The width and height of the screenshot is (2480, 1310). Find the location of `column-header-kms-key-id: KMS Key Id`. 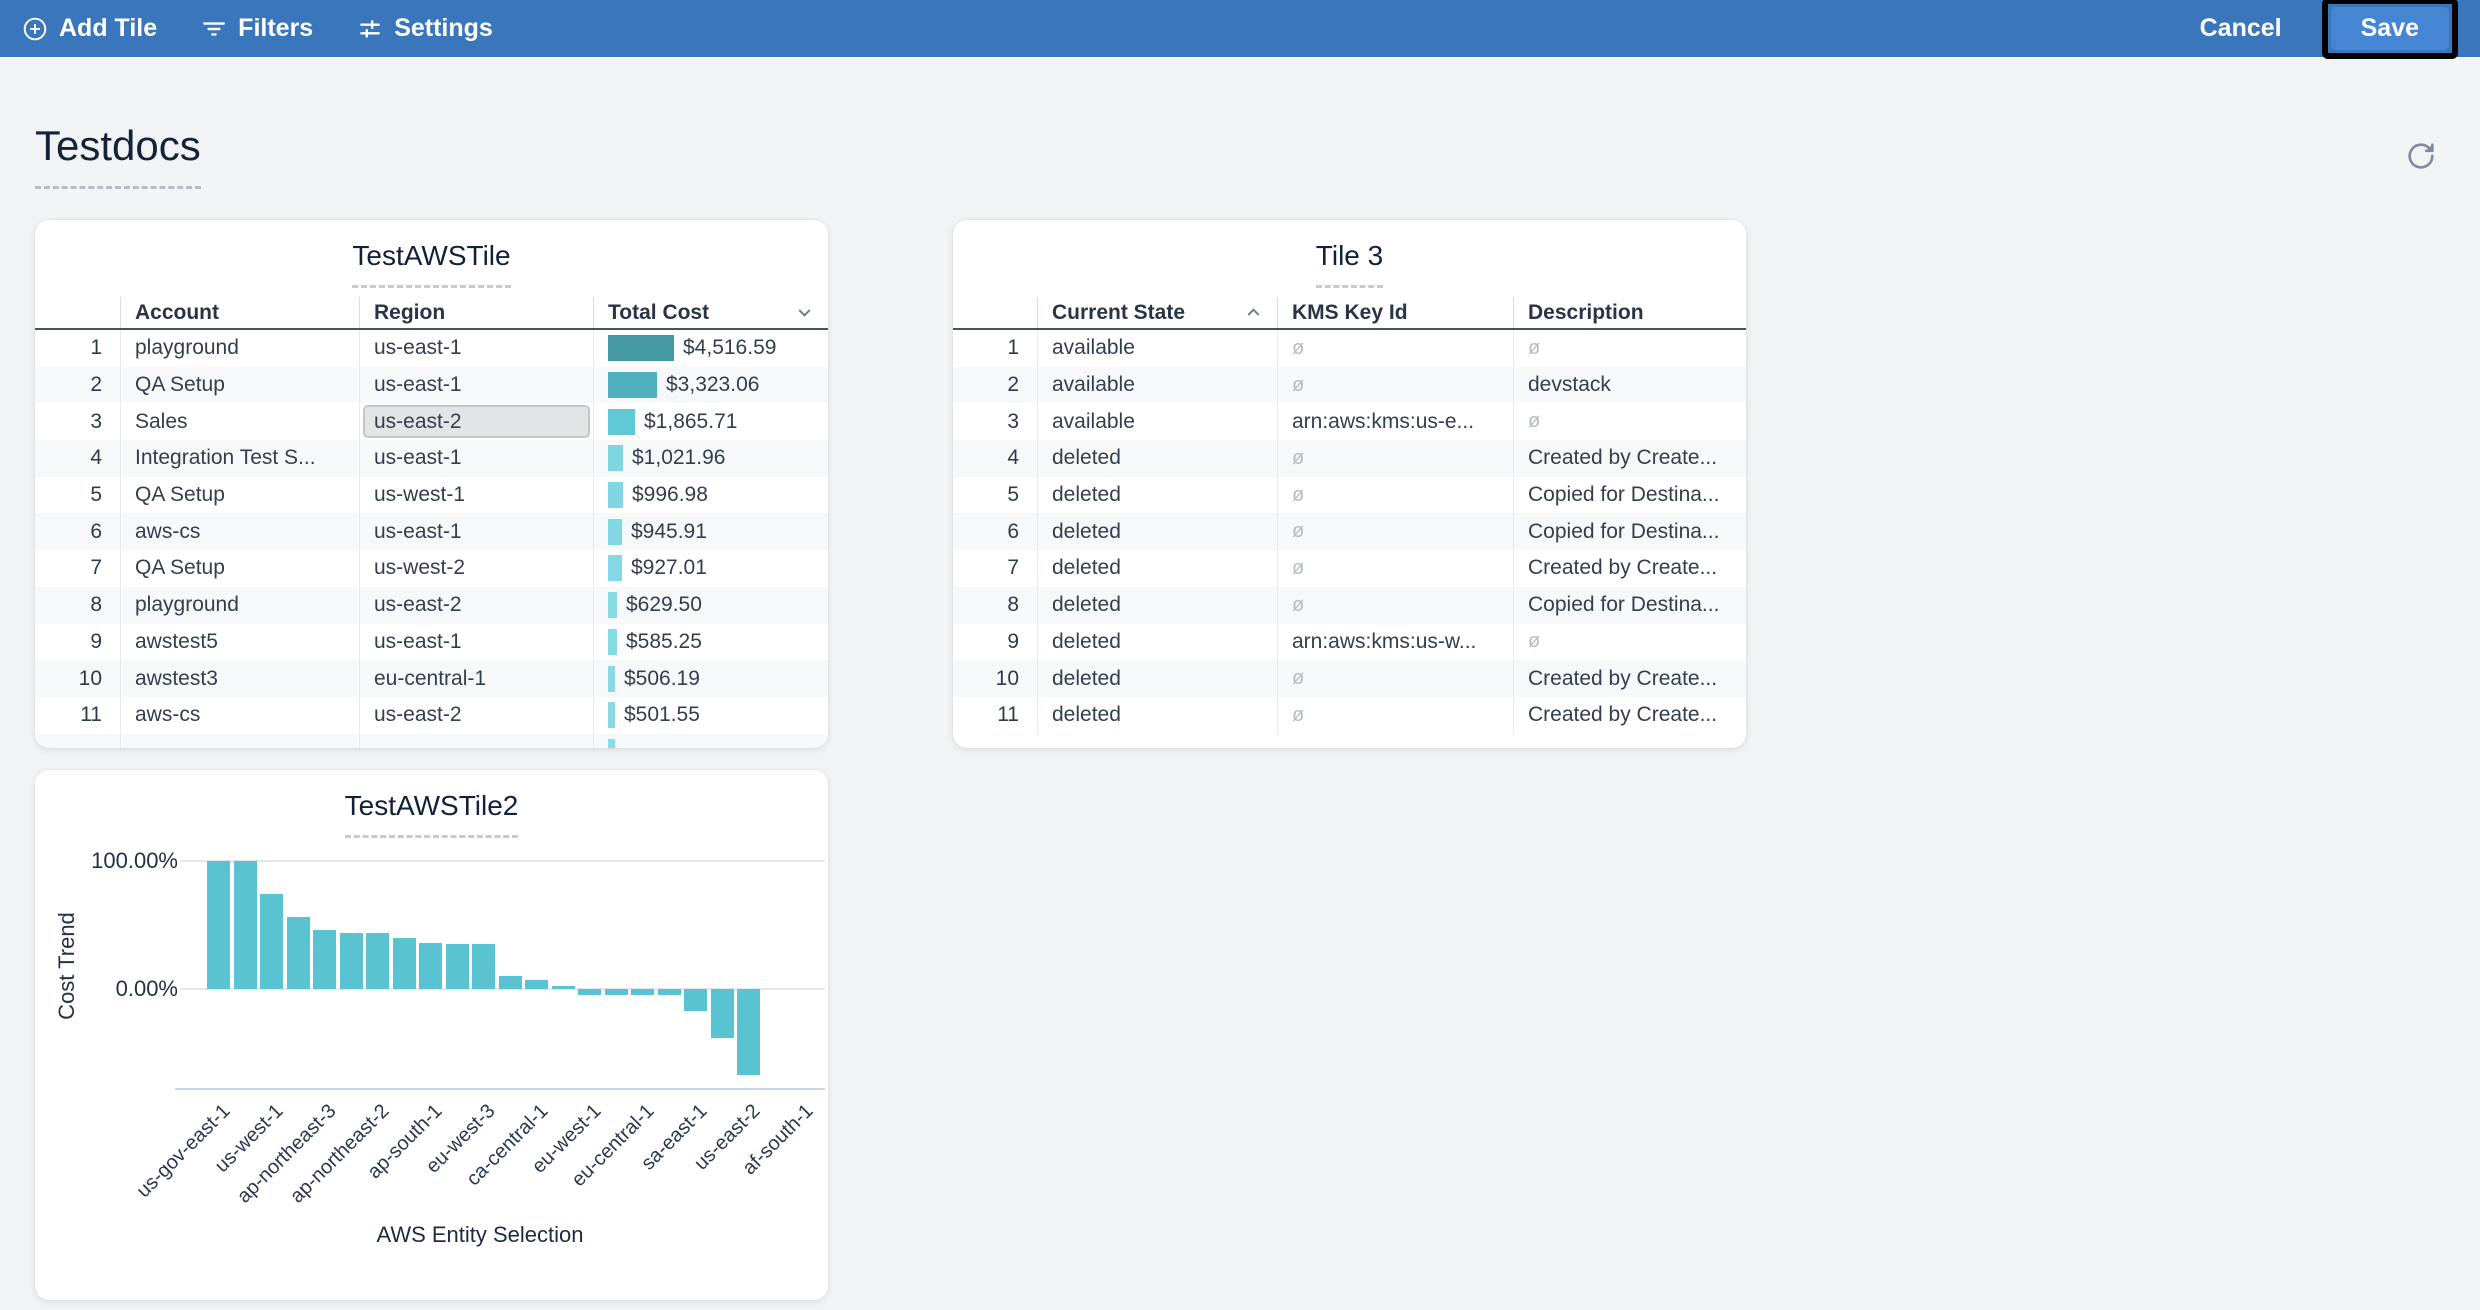

column-header-kms-key-id: KMS Key Id is located at coordinates (1396, 312).